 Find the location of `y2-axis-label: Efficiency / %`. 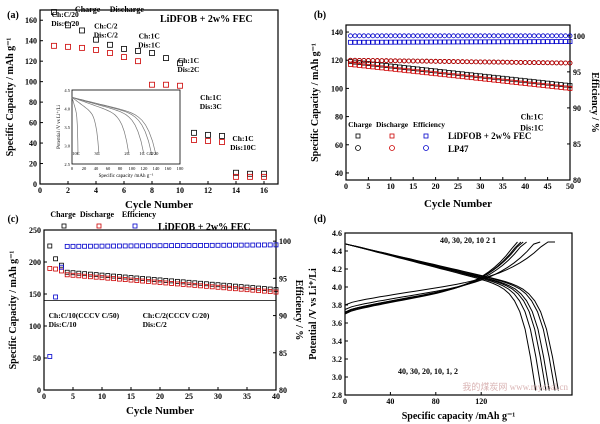

y2-axis-label: Efficiency / % is located at coordinates (298, 310).